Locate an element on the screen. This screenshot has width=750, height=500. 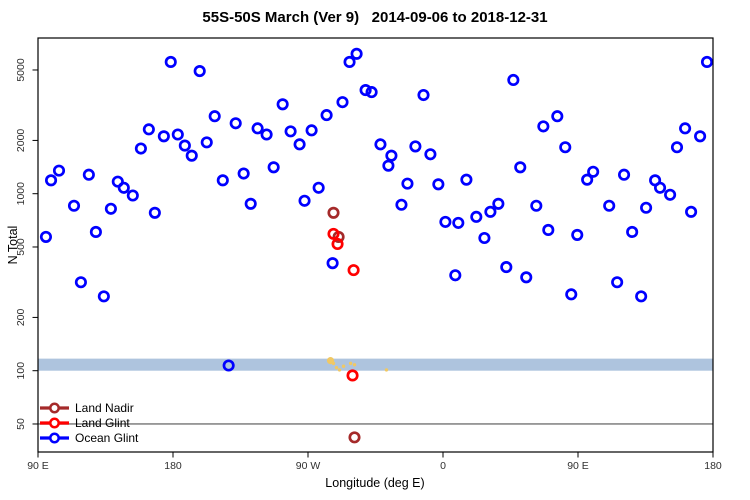
legend-label-land-nadir: Land Nadir is located at coordinates (104, 408).